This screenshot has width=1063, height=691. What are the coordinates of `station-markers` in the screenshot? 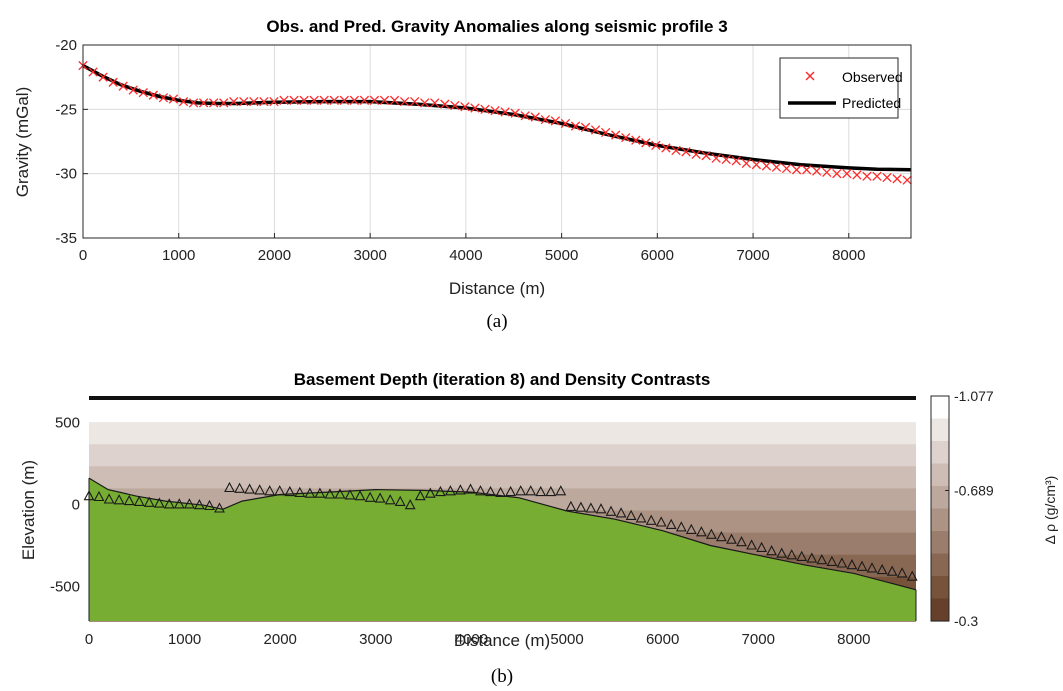 It's located at (500, 531).